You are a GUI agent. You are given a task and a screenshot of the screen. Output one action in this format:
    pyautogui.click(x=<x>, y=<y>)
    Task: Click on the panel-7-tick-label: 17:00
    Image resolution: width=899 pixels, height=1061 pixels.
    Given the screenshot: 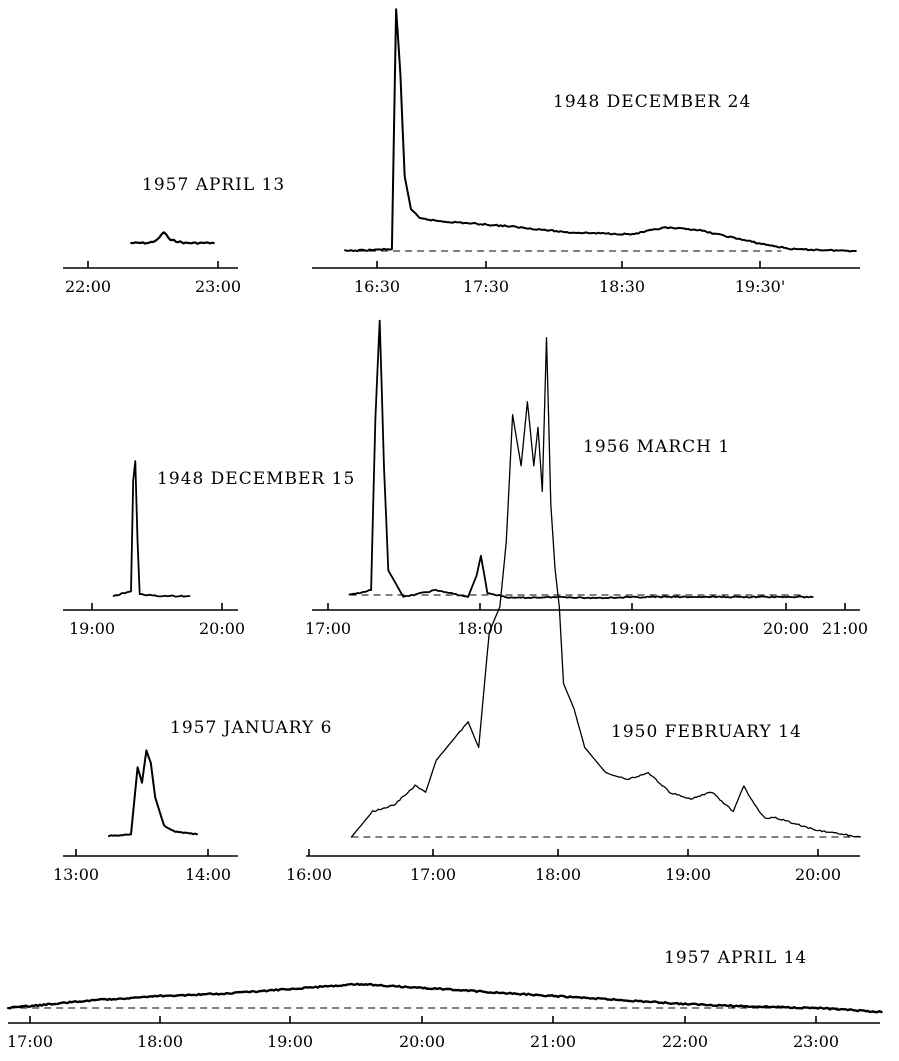 What is the action you would take?
    pyautogui.click(x=30, y=1041)
    